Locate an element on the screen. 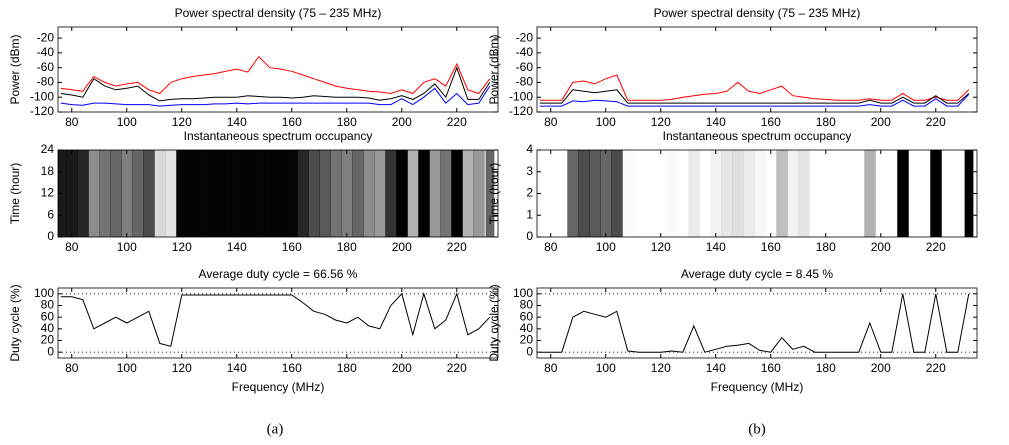 The width and height of the screenshot is (1009, 445). y-tick-label: 12 is located at coordinates (48, 193).